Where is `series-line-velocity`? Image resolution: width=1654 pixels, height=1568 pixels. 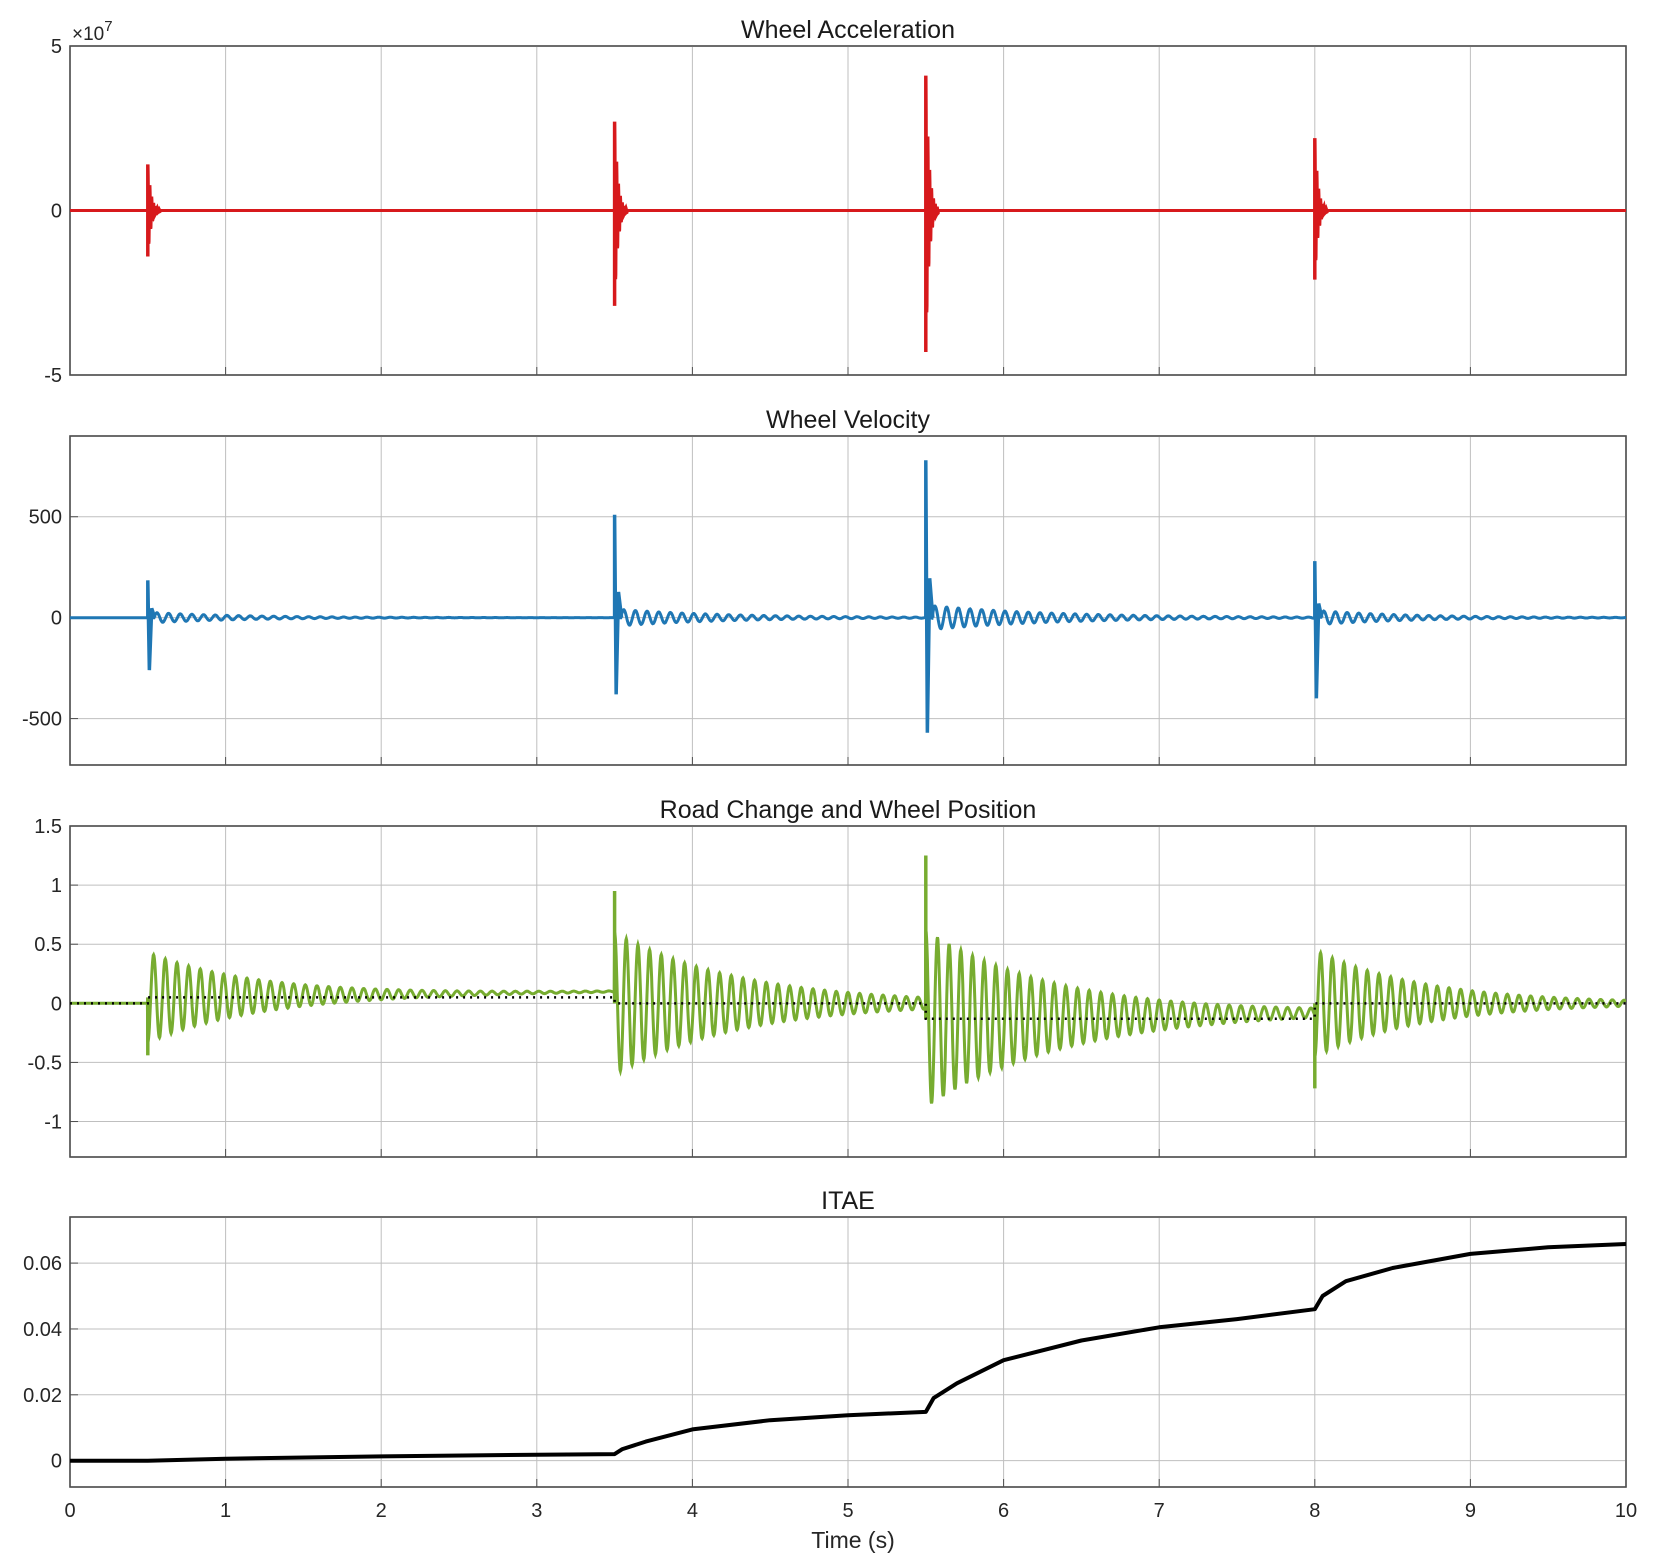 series-line-velocity is located at coordinates (848, 617).